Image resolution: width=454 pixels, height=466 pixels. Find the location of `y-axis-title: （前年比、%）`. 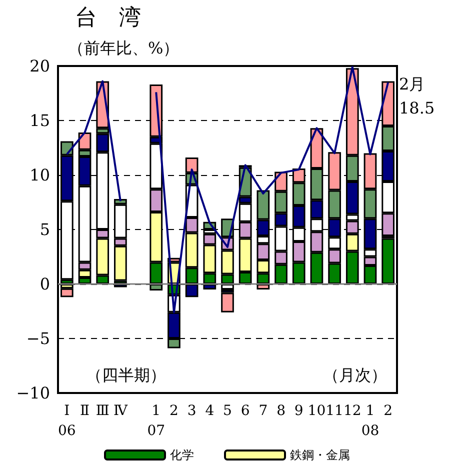

y-axis-title: （前年比、%） is located at coordinates (124, 48).